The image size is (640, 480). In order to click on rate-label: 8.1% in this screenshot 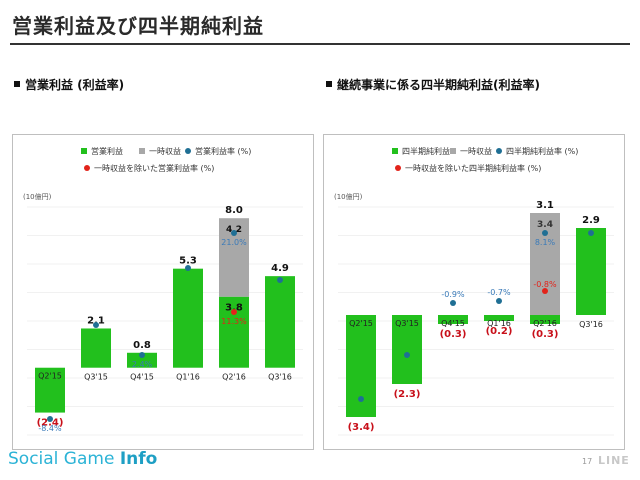, I will do `click(545, 242)`.